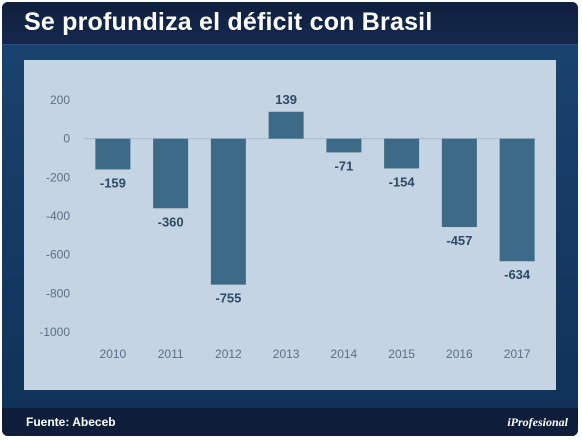 The height and width of the screenshot is (441, 582). I want to click on data-label: -159, so click(113, 182).